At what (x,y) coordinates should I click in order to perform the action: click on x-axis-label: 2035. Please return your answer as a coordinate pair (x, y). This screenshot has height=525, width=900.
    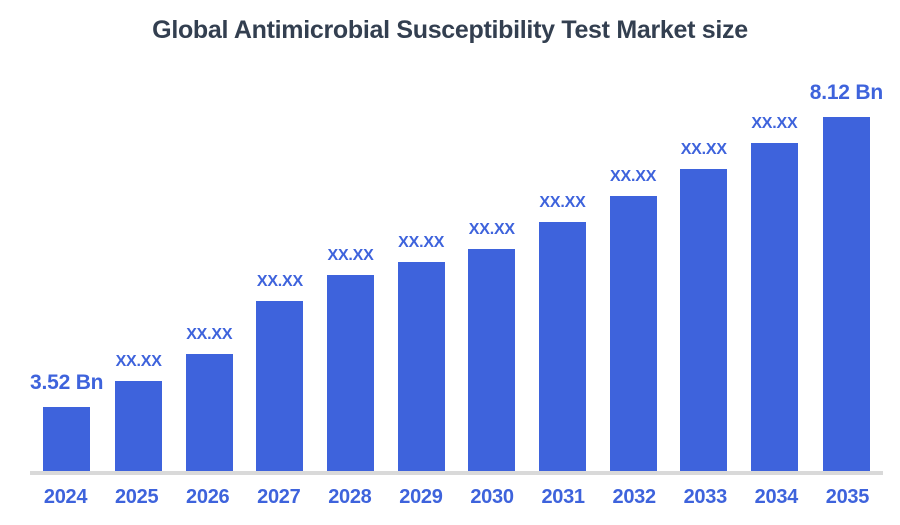
    Looking at the image, I should click on (847, 497).